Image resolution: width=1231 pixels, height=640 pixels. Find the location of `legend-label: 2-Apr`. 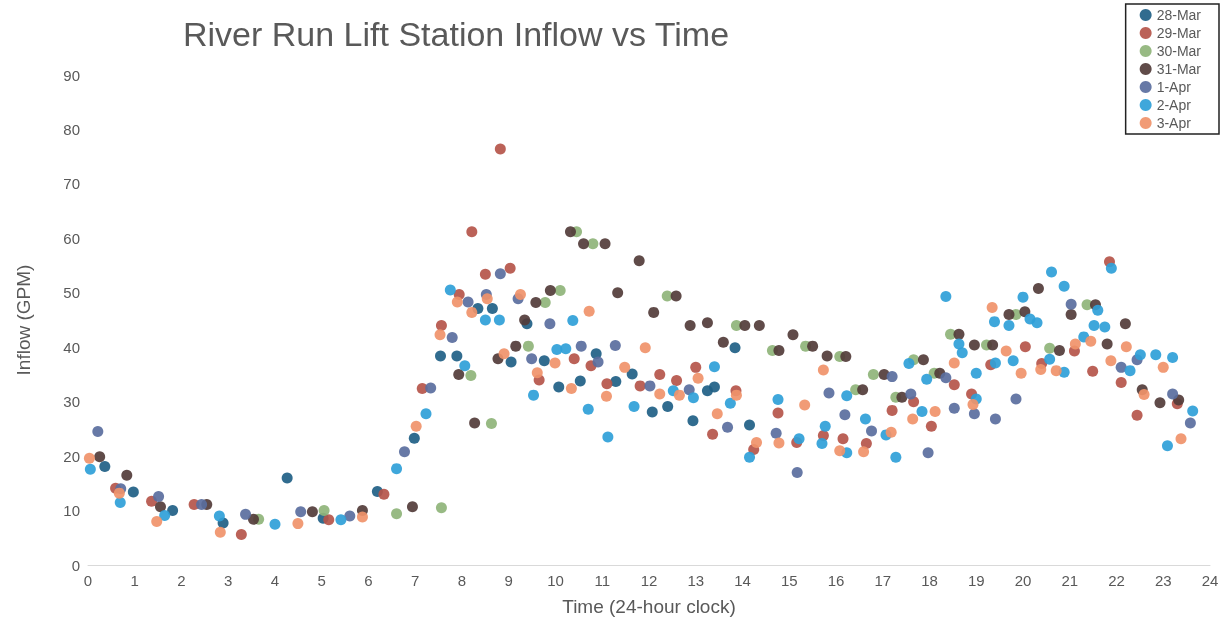

legend-label: 2-Apr is located at coordinates (1174, 105).